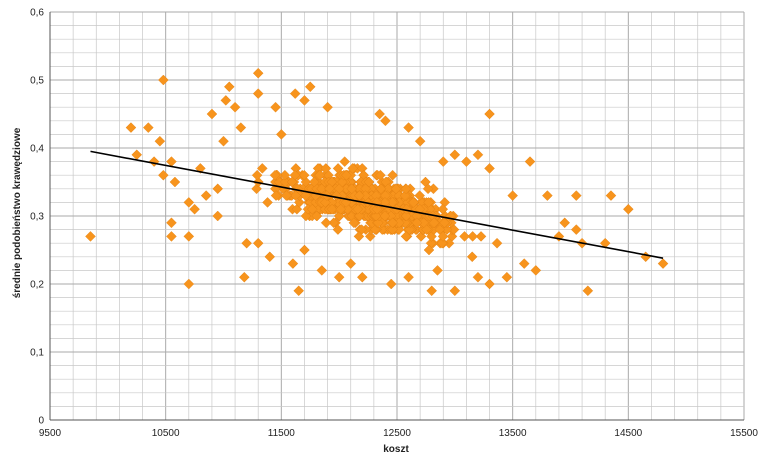 This screenshot has width=766, height=468. Describe the element at coordinates (397, 433) in the screenshot. I see `x-tick-label: 12500` at that location.